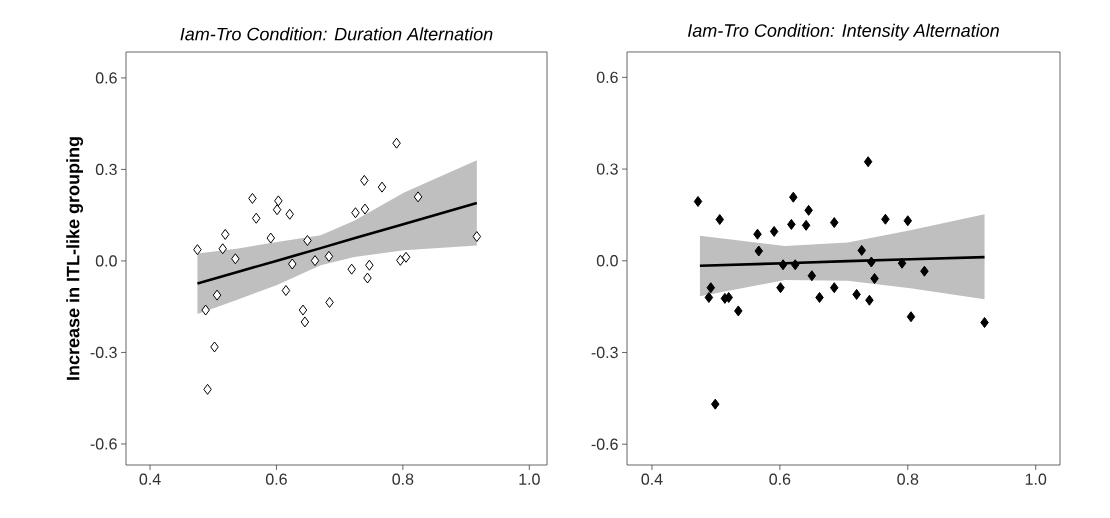 The width and height of the screenshot is (1110, 518). What do you see at coordinates (336, 34) in the screenshot?
I see `chart-title: Iam-Tro Condition: Duration Alternation` at bounding box center [336, 34].